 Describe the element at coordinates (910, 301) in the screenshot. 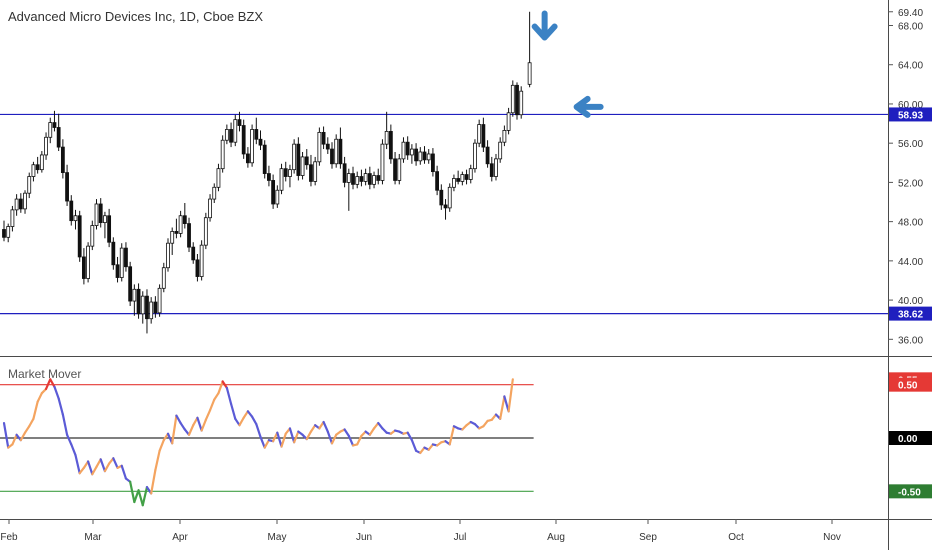

I see `y-tick-label: 40.00` at that location.